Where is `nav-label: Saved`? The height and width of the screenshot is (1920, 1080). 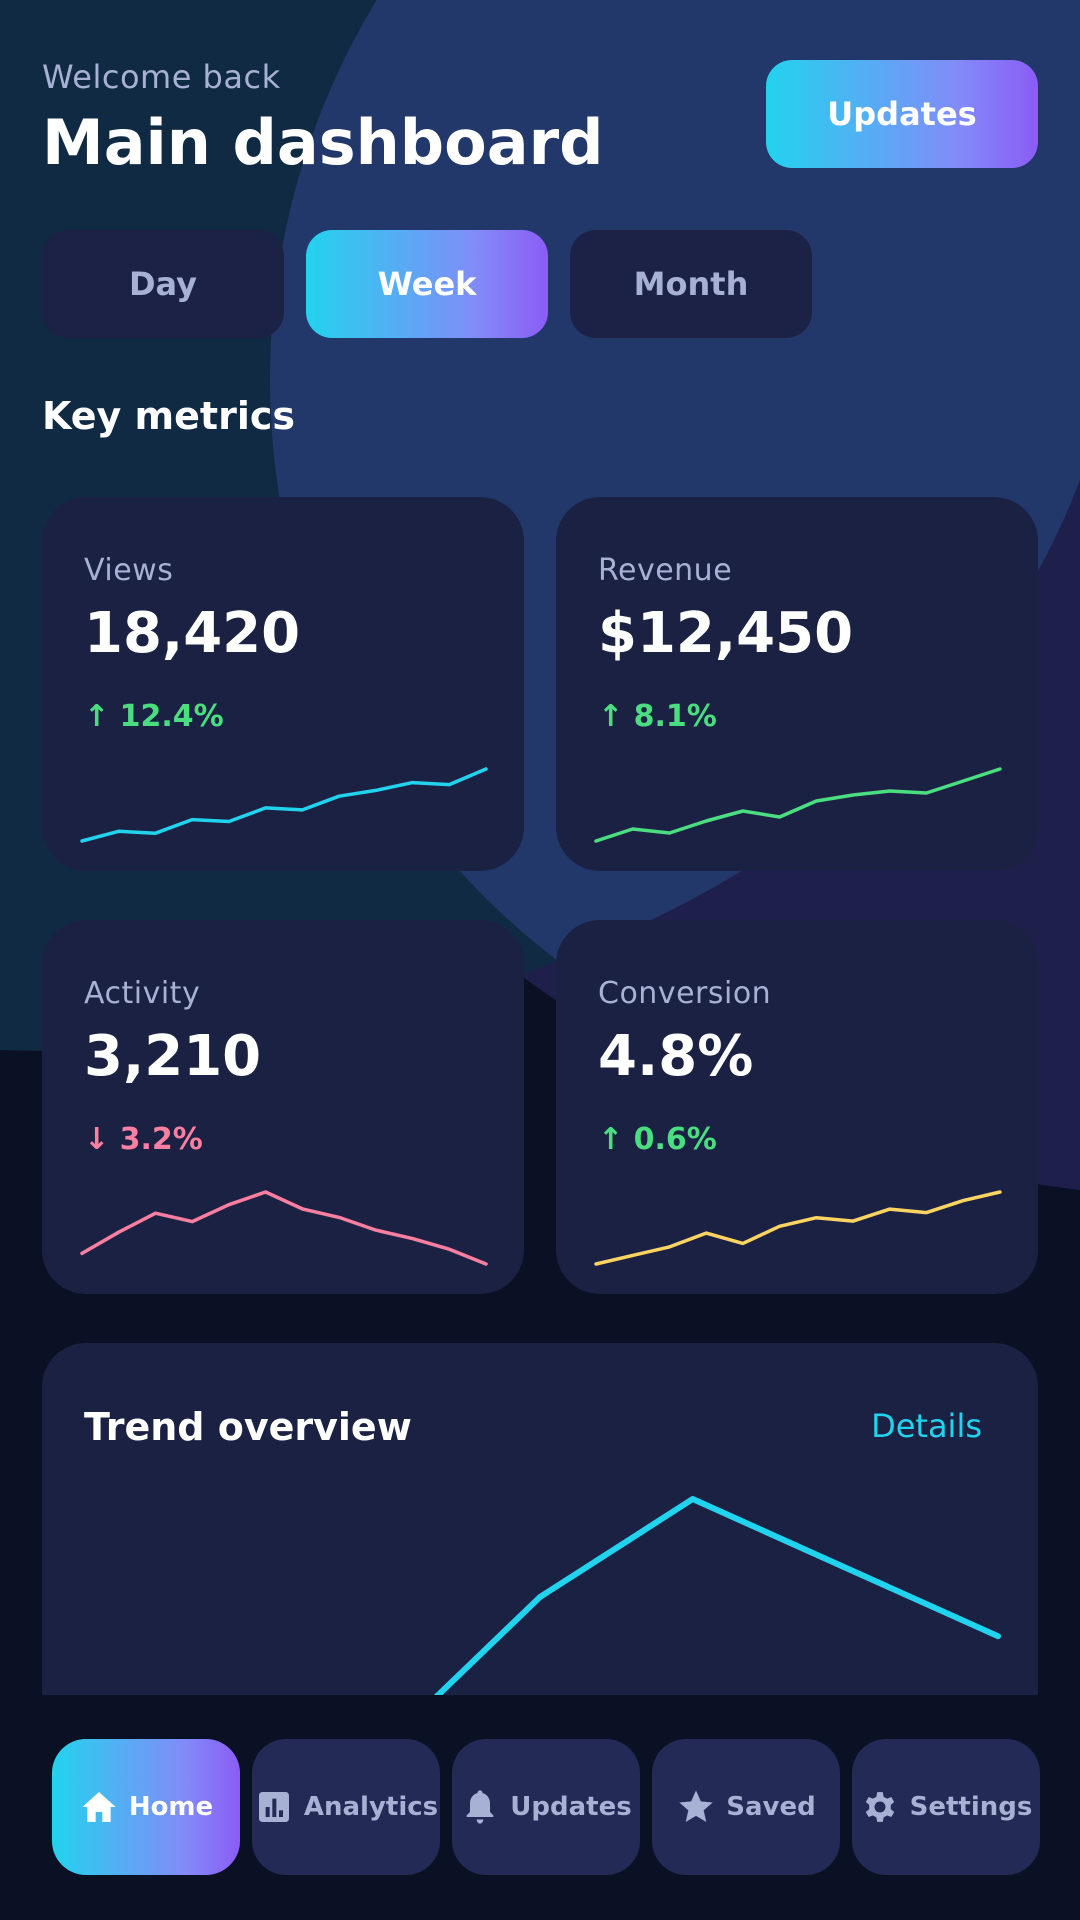
nav-label: Saved is located at coordinates (771, 1807).